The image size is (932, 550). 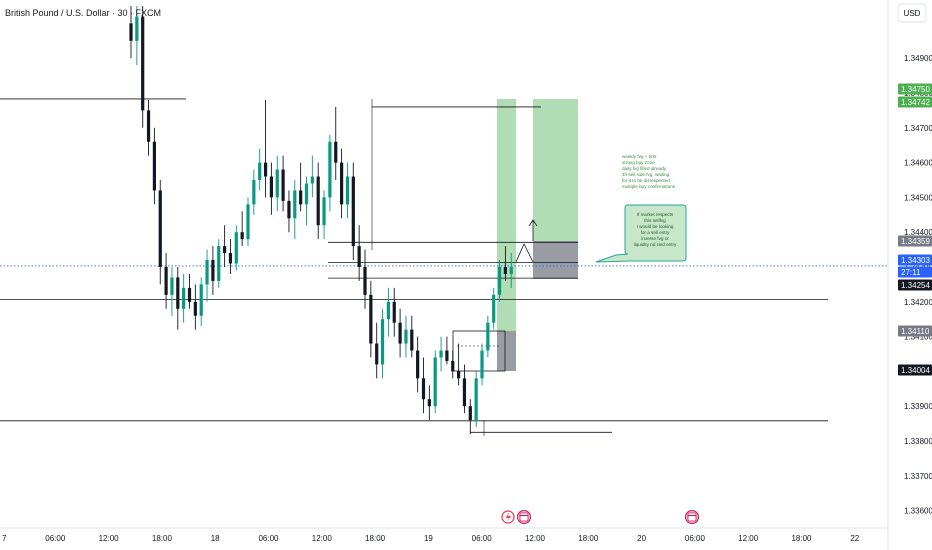 I want to click on callout-line-1: If market respects, so click(x=655, y=214).